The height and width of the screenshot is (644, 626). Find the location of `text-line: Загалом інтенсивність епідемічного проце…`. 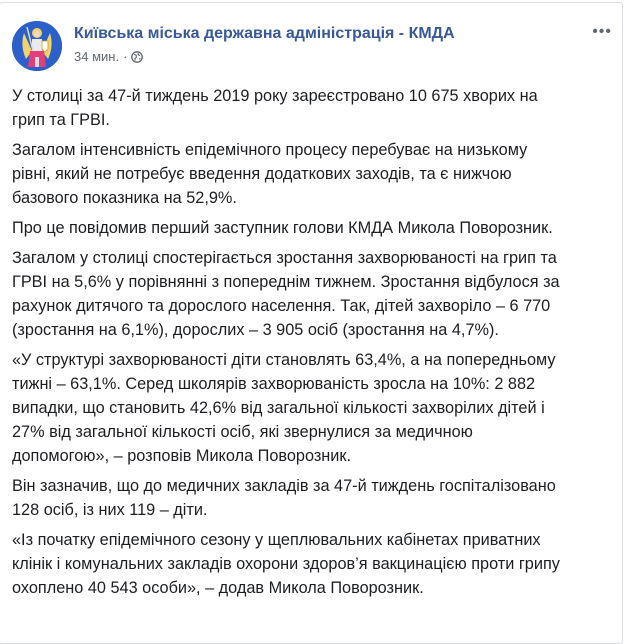

text-line: Загалом інтенсивність епідемічного проце… is located at coordinates (270, 150).